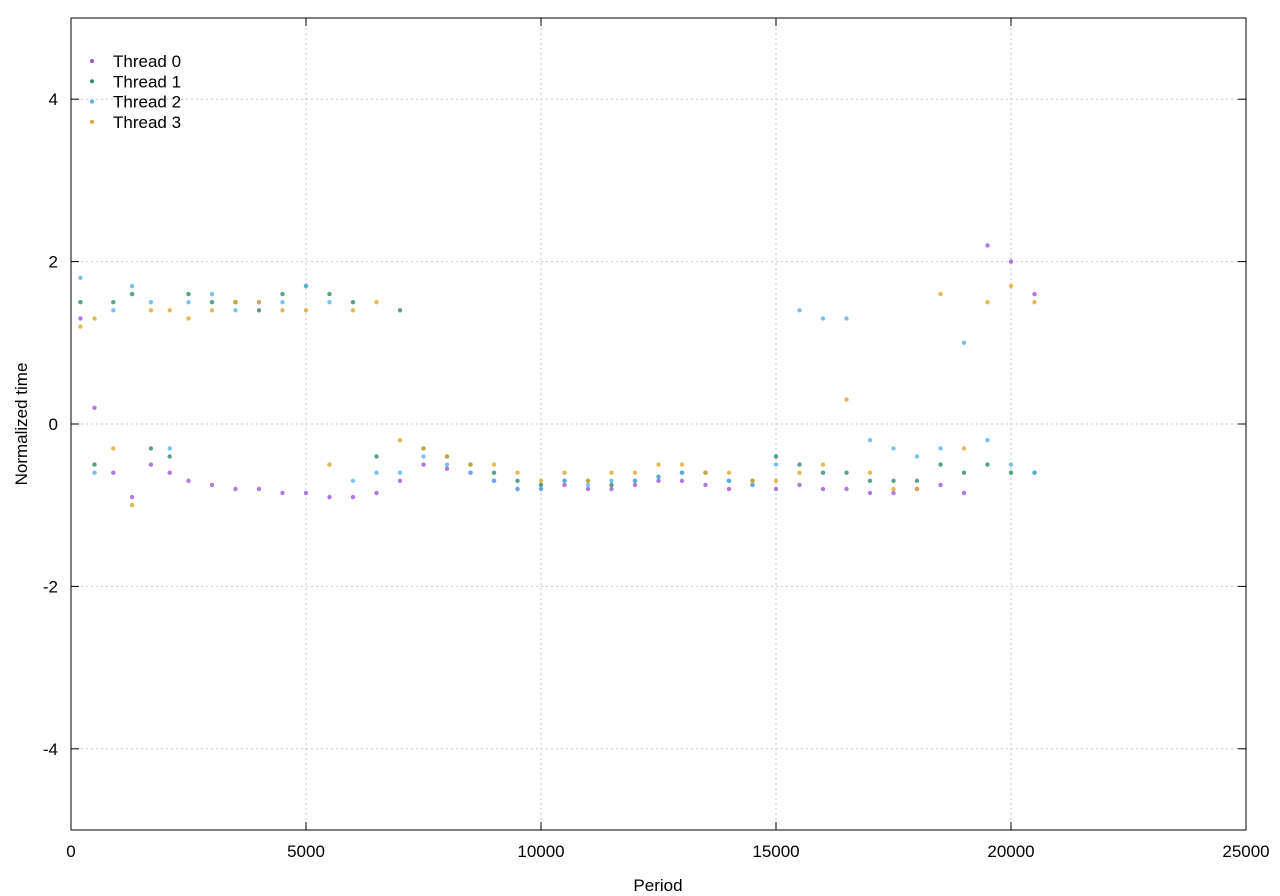  Describe the element at coordinates (21, 424) in the screenshot. I see `y-axis-label: Normalized time` at that location.